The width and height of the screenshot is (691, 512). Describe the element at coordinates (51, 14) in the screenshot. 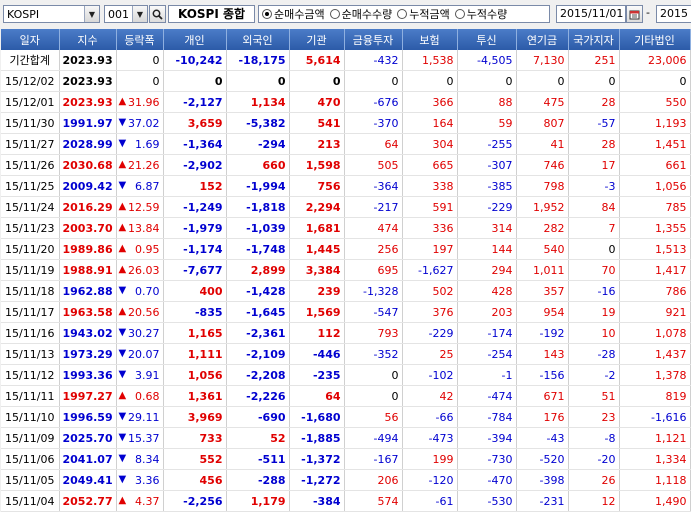

I see `market-select: KOSPI ▼` at that location.